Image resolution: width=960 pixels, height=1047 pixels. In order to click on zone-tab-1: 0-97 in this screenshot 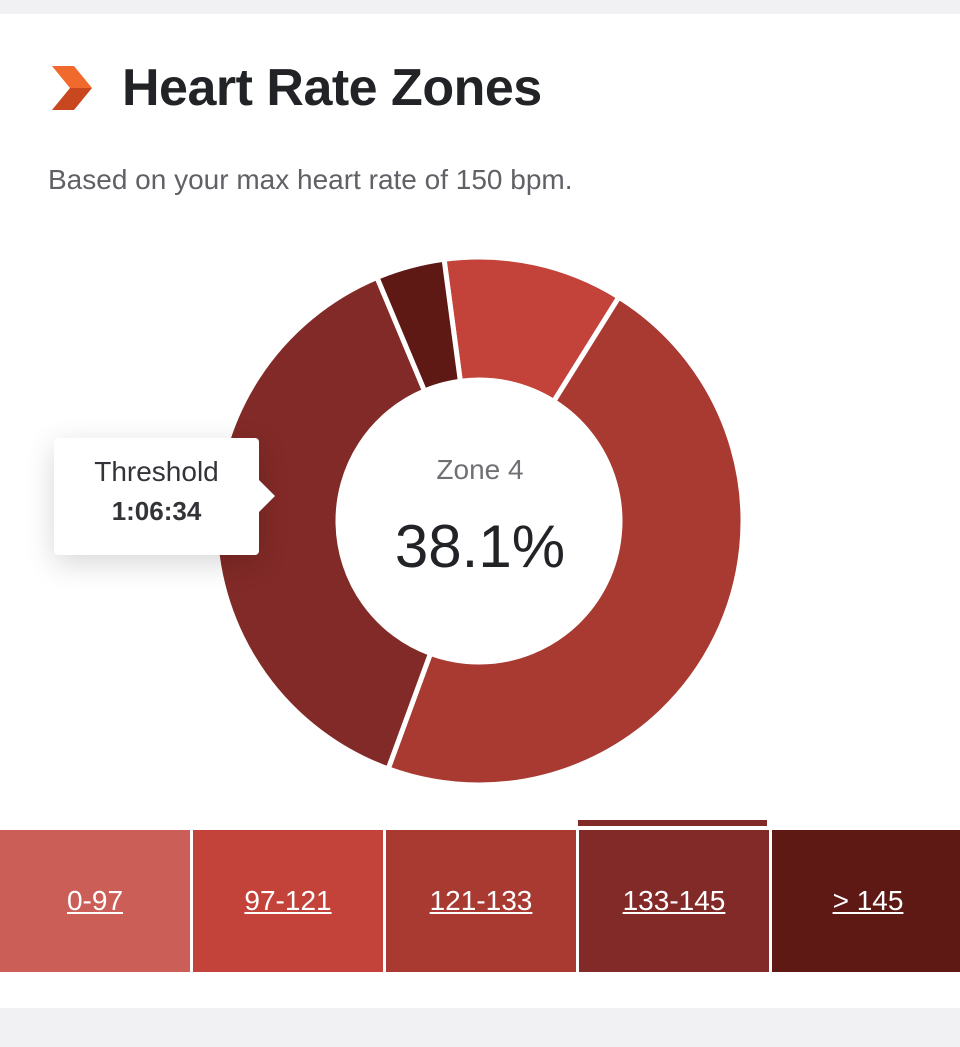, I will do `click(95, 901)`.